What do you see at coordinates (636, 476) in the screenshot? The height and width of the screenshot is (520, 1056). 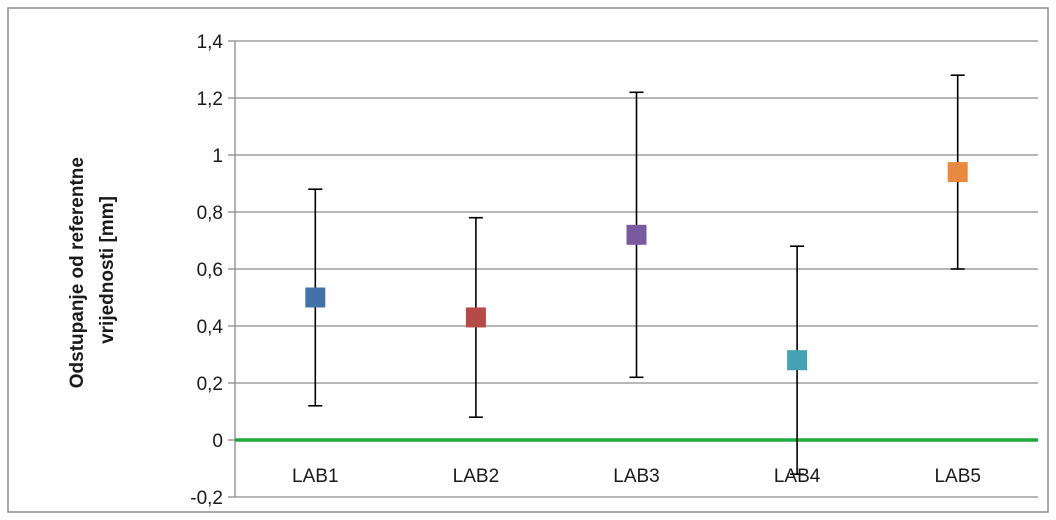 I see `category-label: LAB3` at bounding box center [636, 476].